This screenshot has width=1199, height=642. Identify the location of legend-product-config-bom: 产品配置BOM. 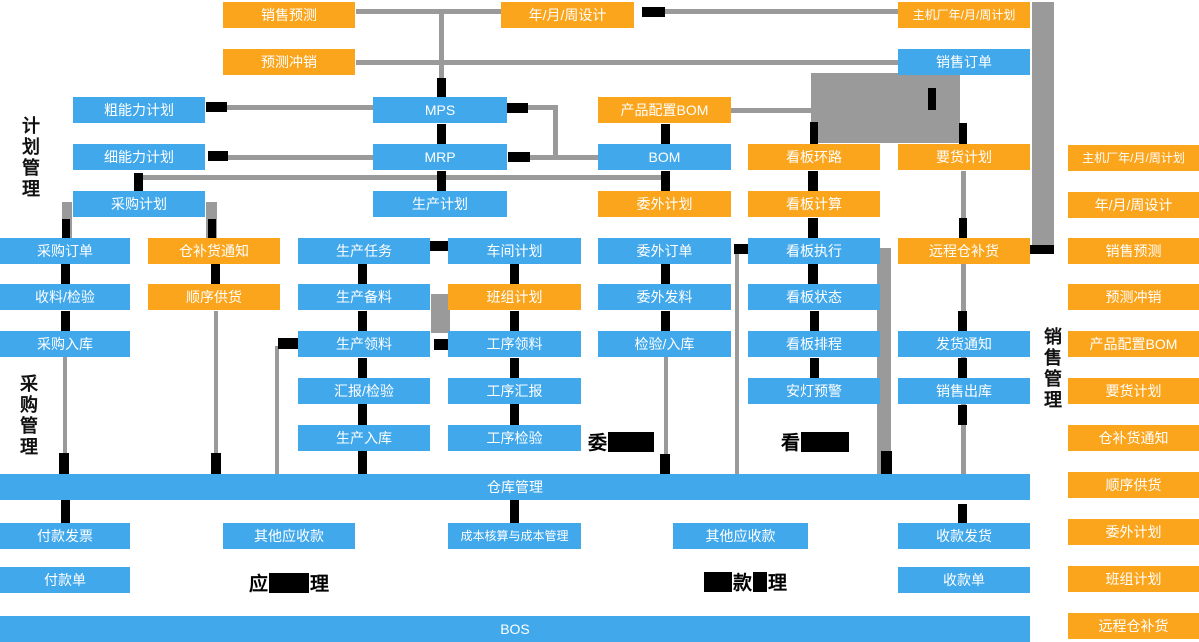
(1133, 344).